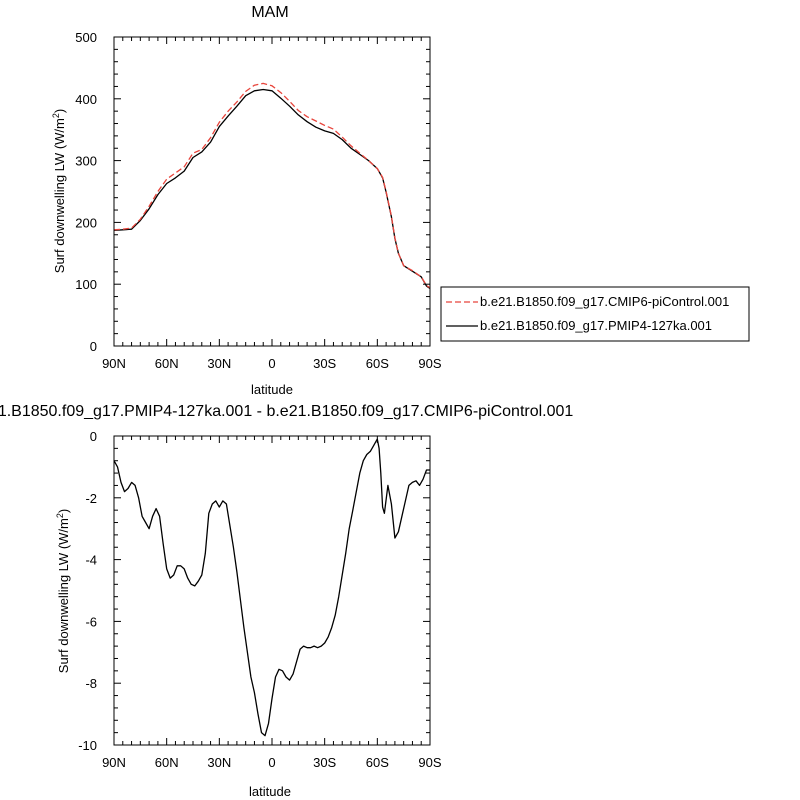 The width and height of the screenshot is (800, 800). Describe the element at coordinates (63, 591) in the screenshot. I see `bottom-chart-y-axis-label: Surf downwelling LW (W/m2)` at that location.